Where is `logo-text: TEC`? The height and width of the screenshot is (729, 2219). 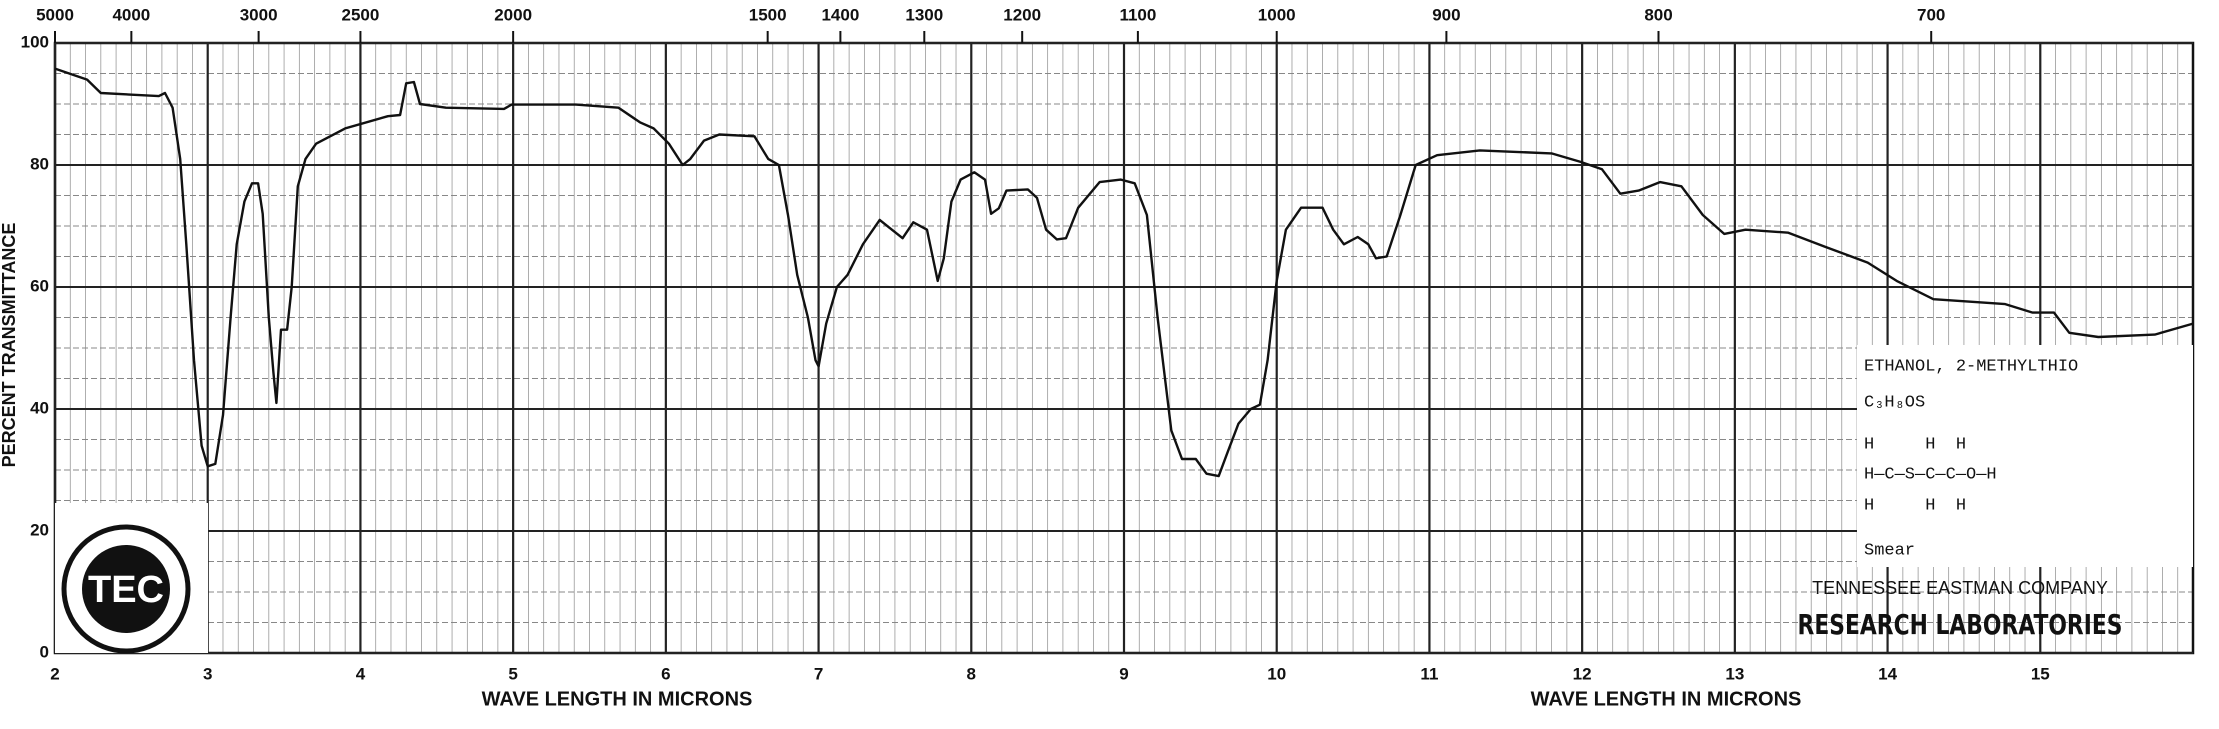 logo-text: TEC is located at coordinates (126, 590).